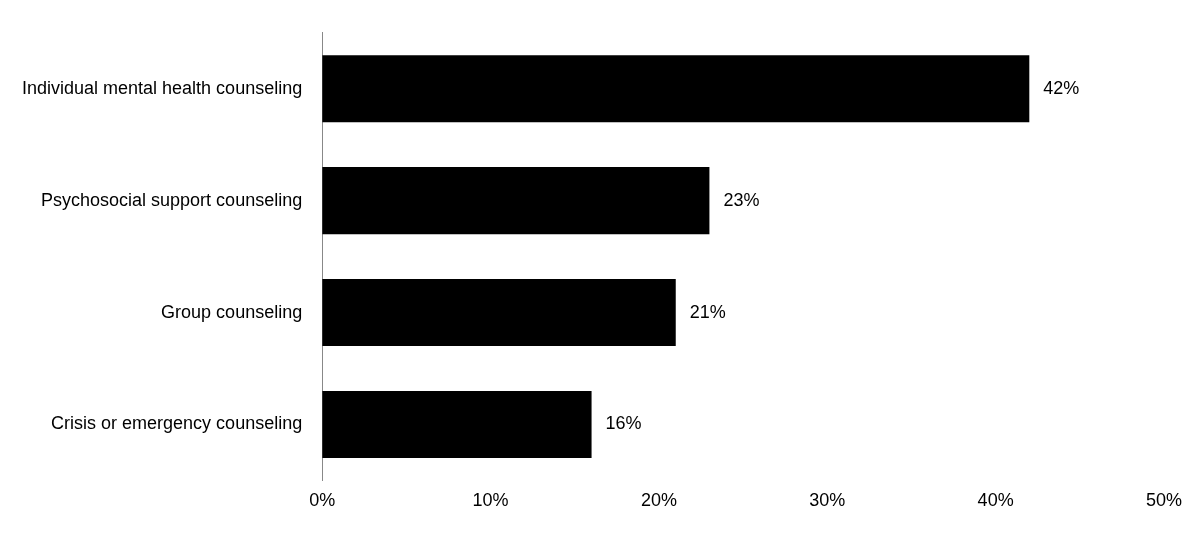 This screenshot has width=1202, height=536. Describe the element at coordinates (232, 311) in the screenshot. I see `y-tick-label: Group counseling` at that location.